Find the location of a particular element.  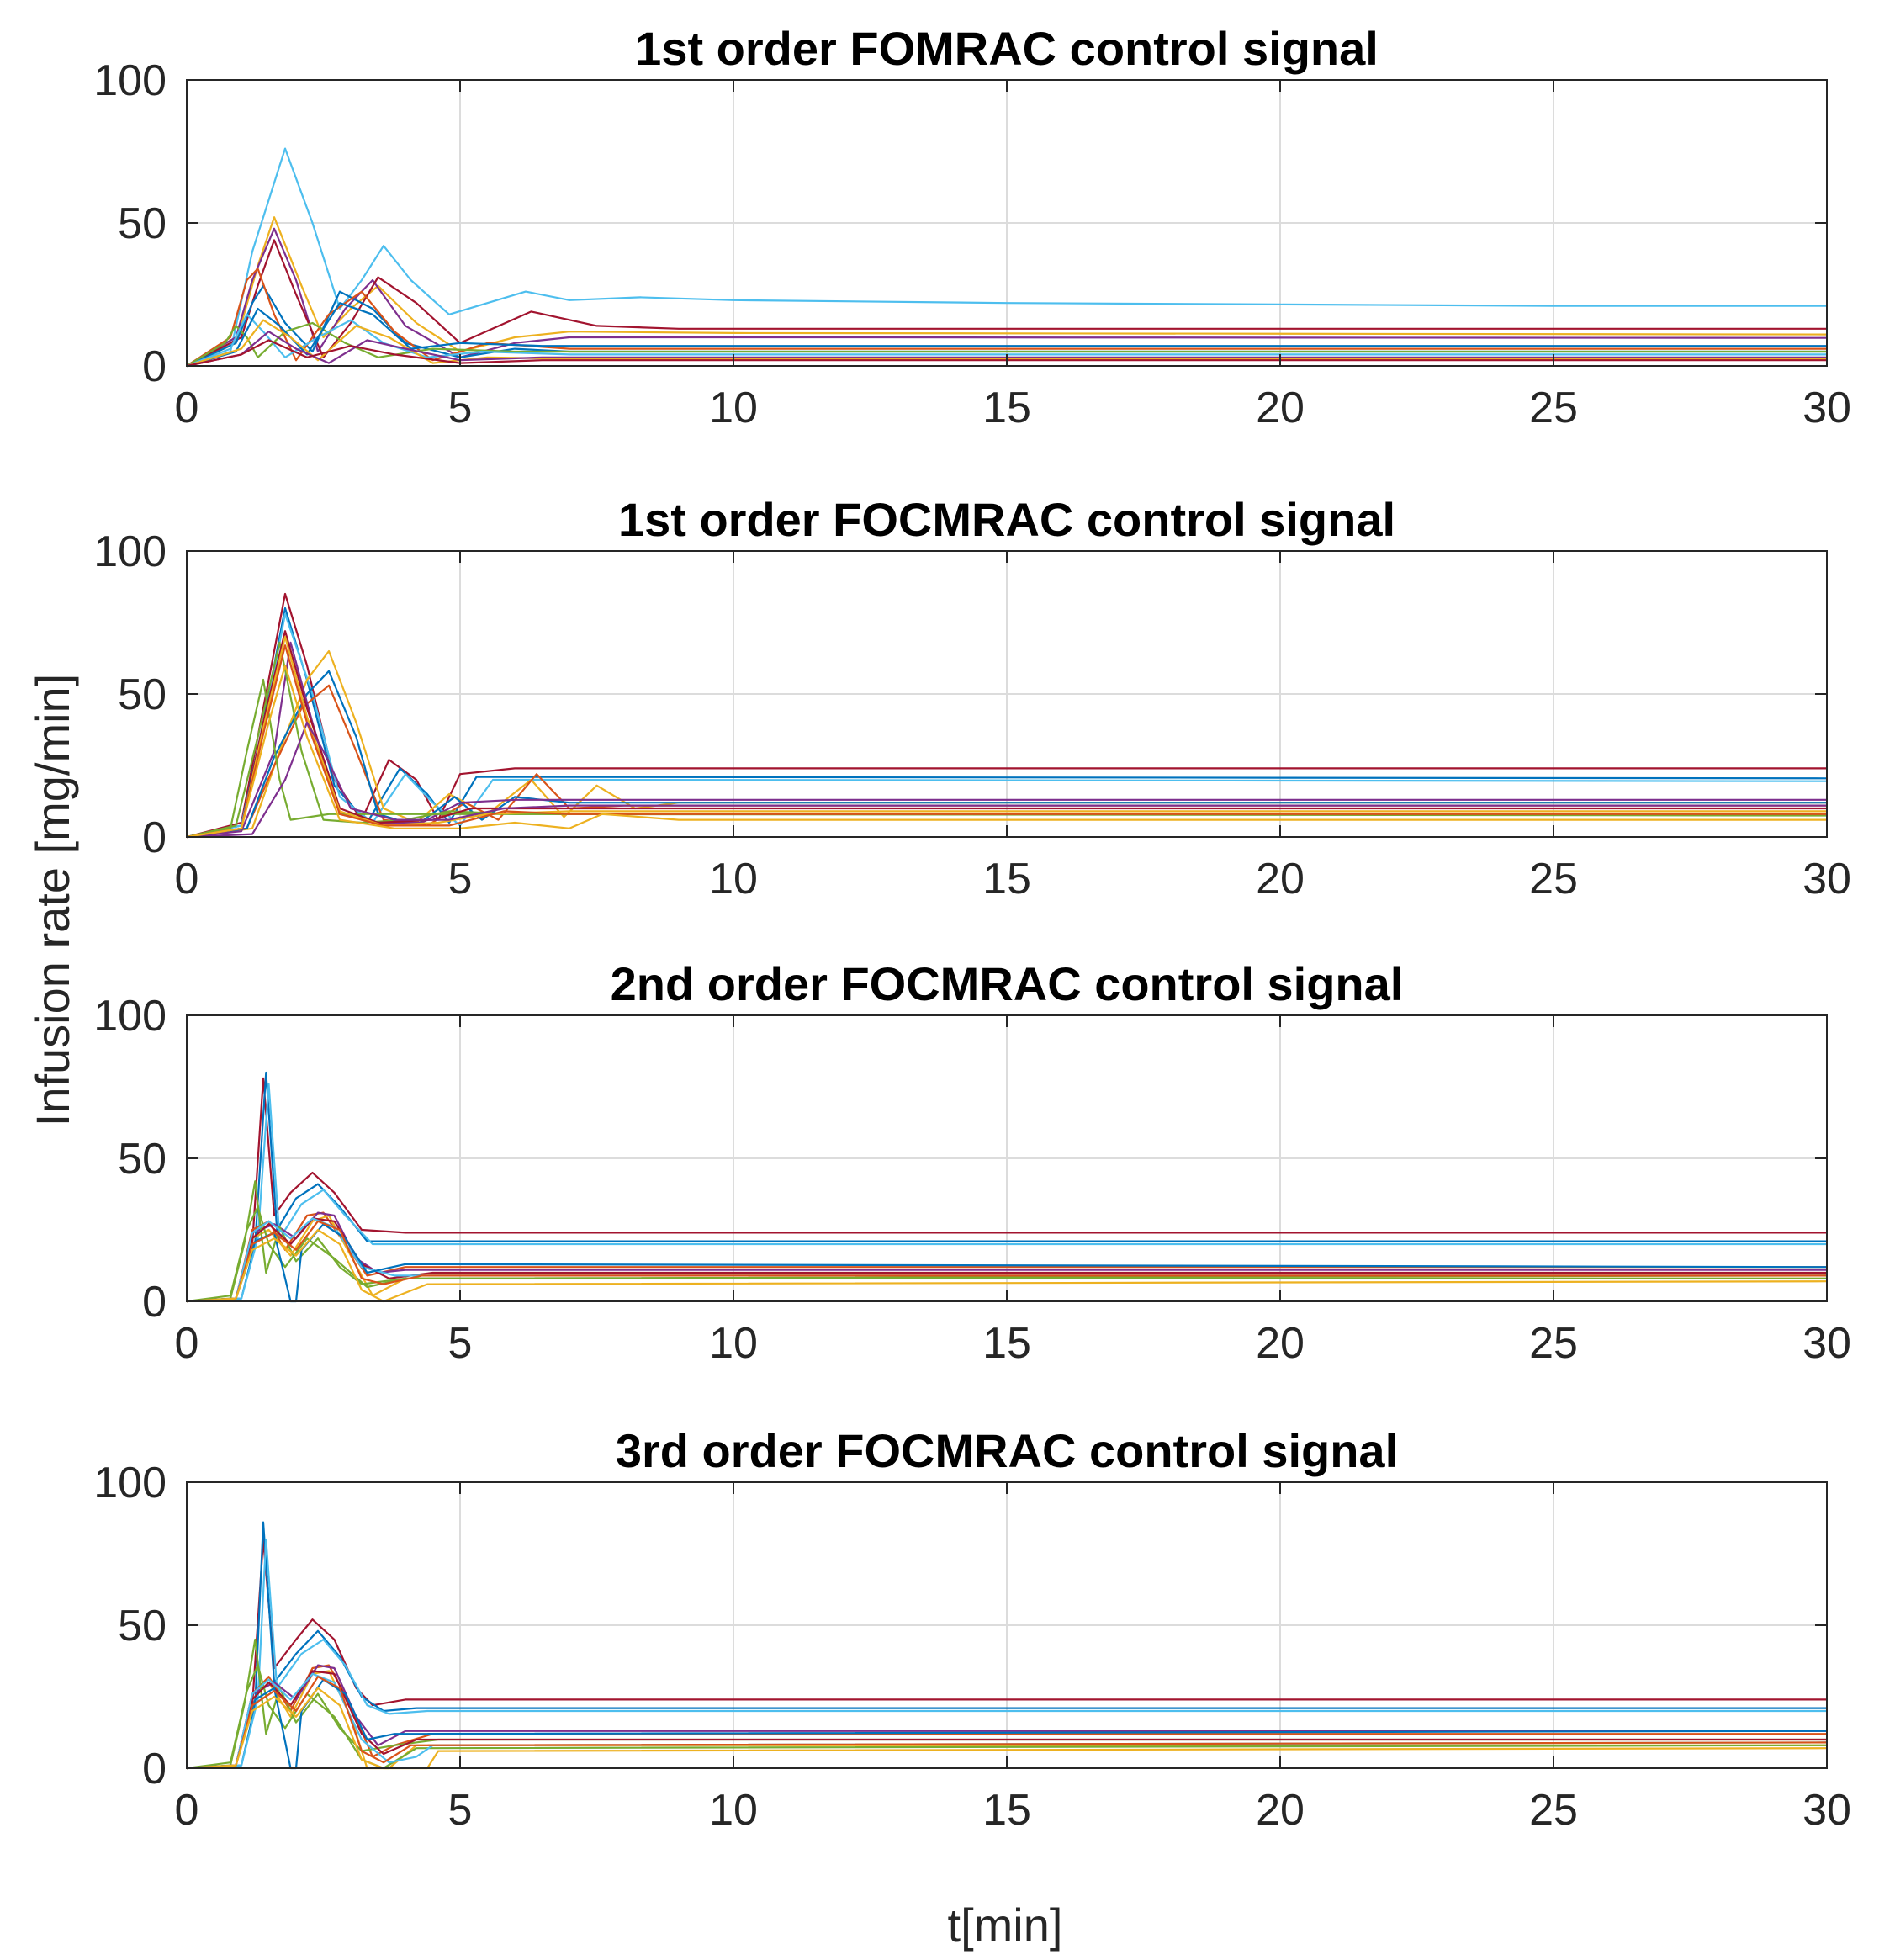

chart-title: 3rd order FOCMRAC control signal is located at coordinates (1007, 1450).